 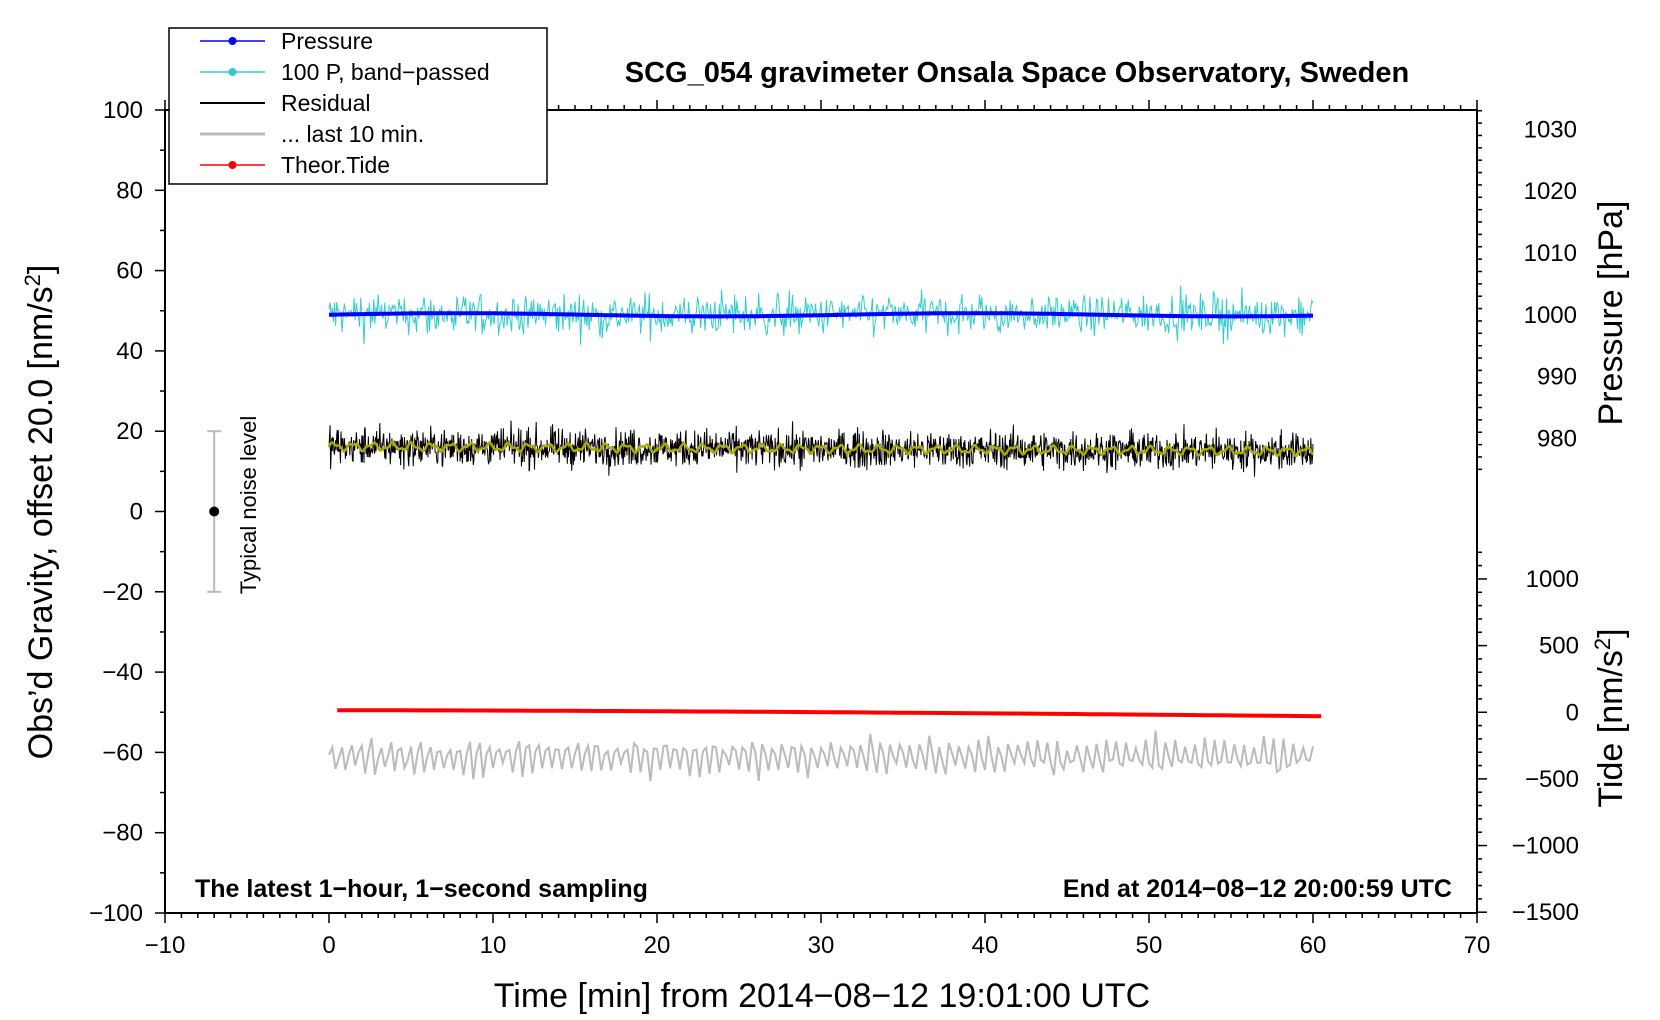 What do you see at coordinates (821, 945) in the screenshot?
I see `x-tick-label: 30` at bounding box center [821, 945].